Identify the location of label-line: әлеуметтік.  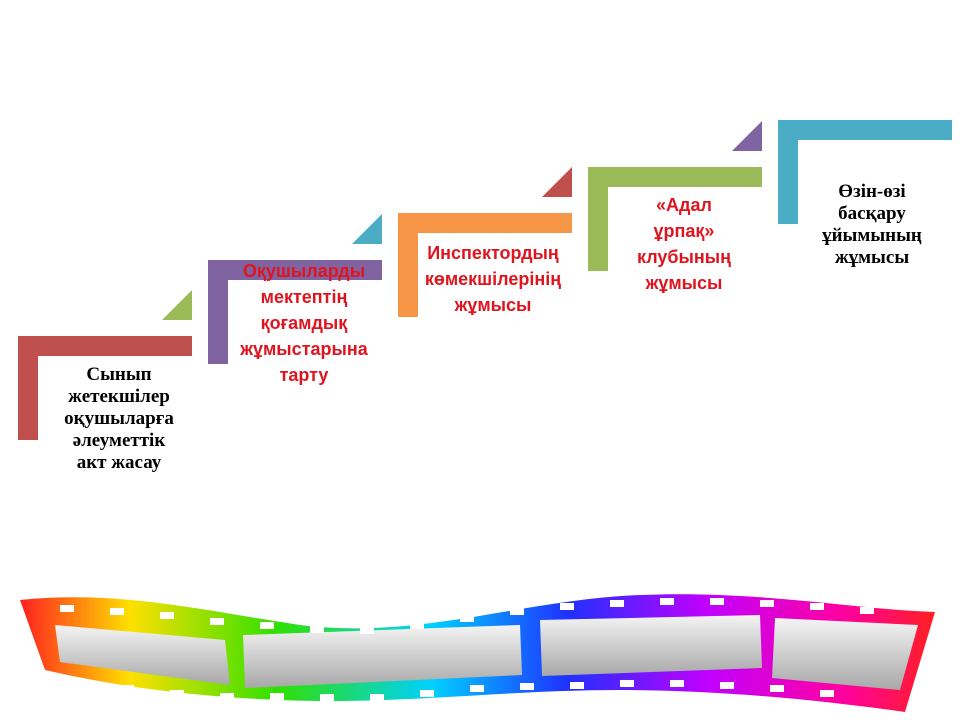
(119, 440).